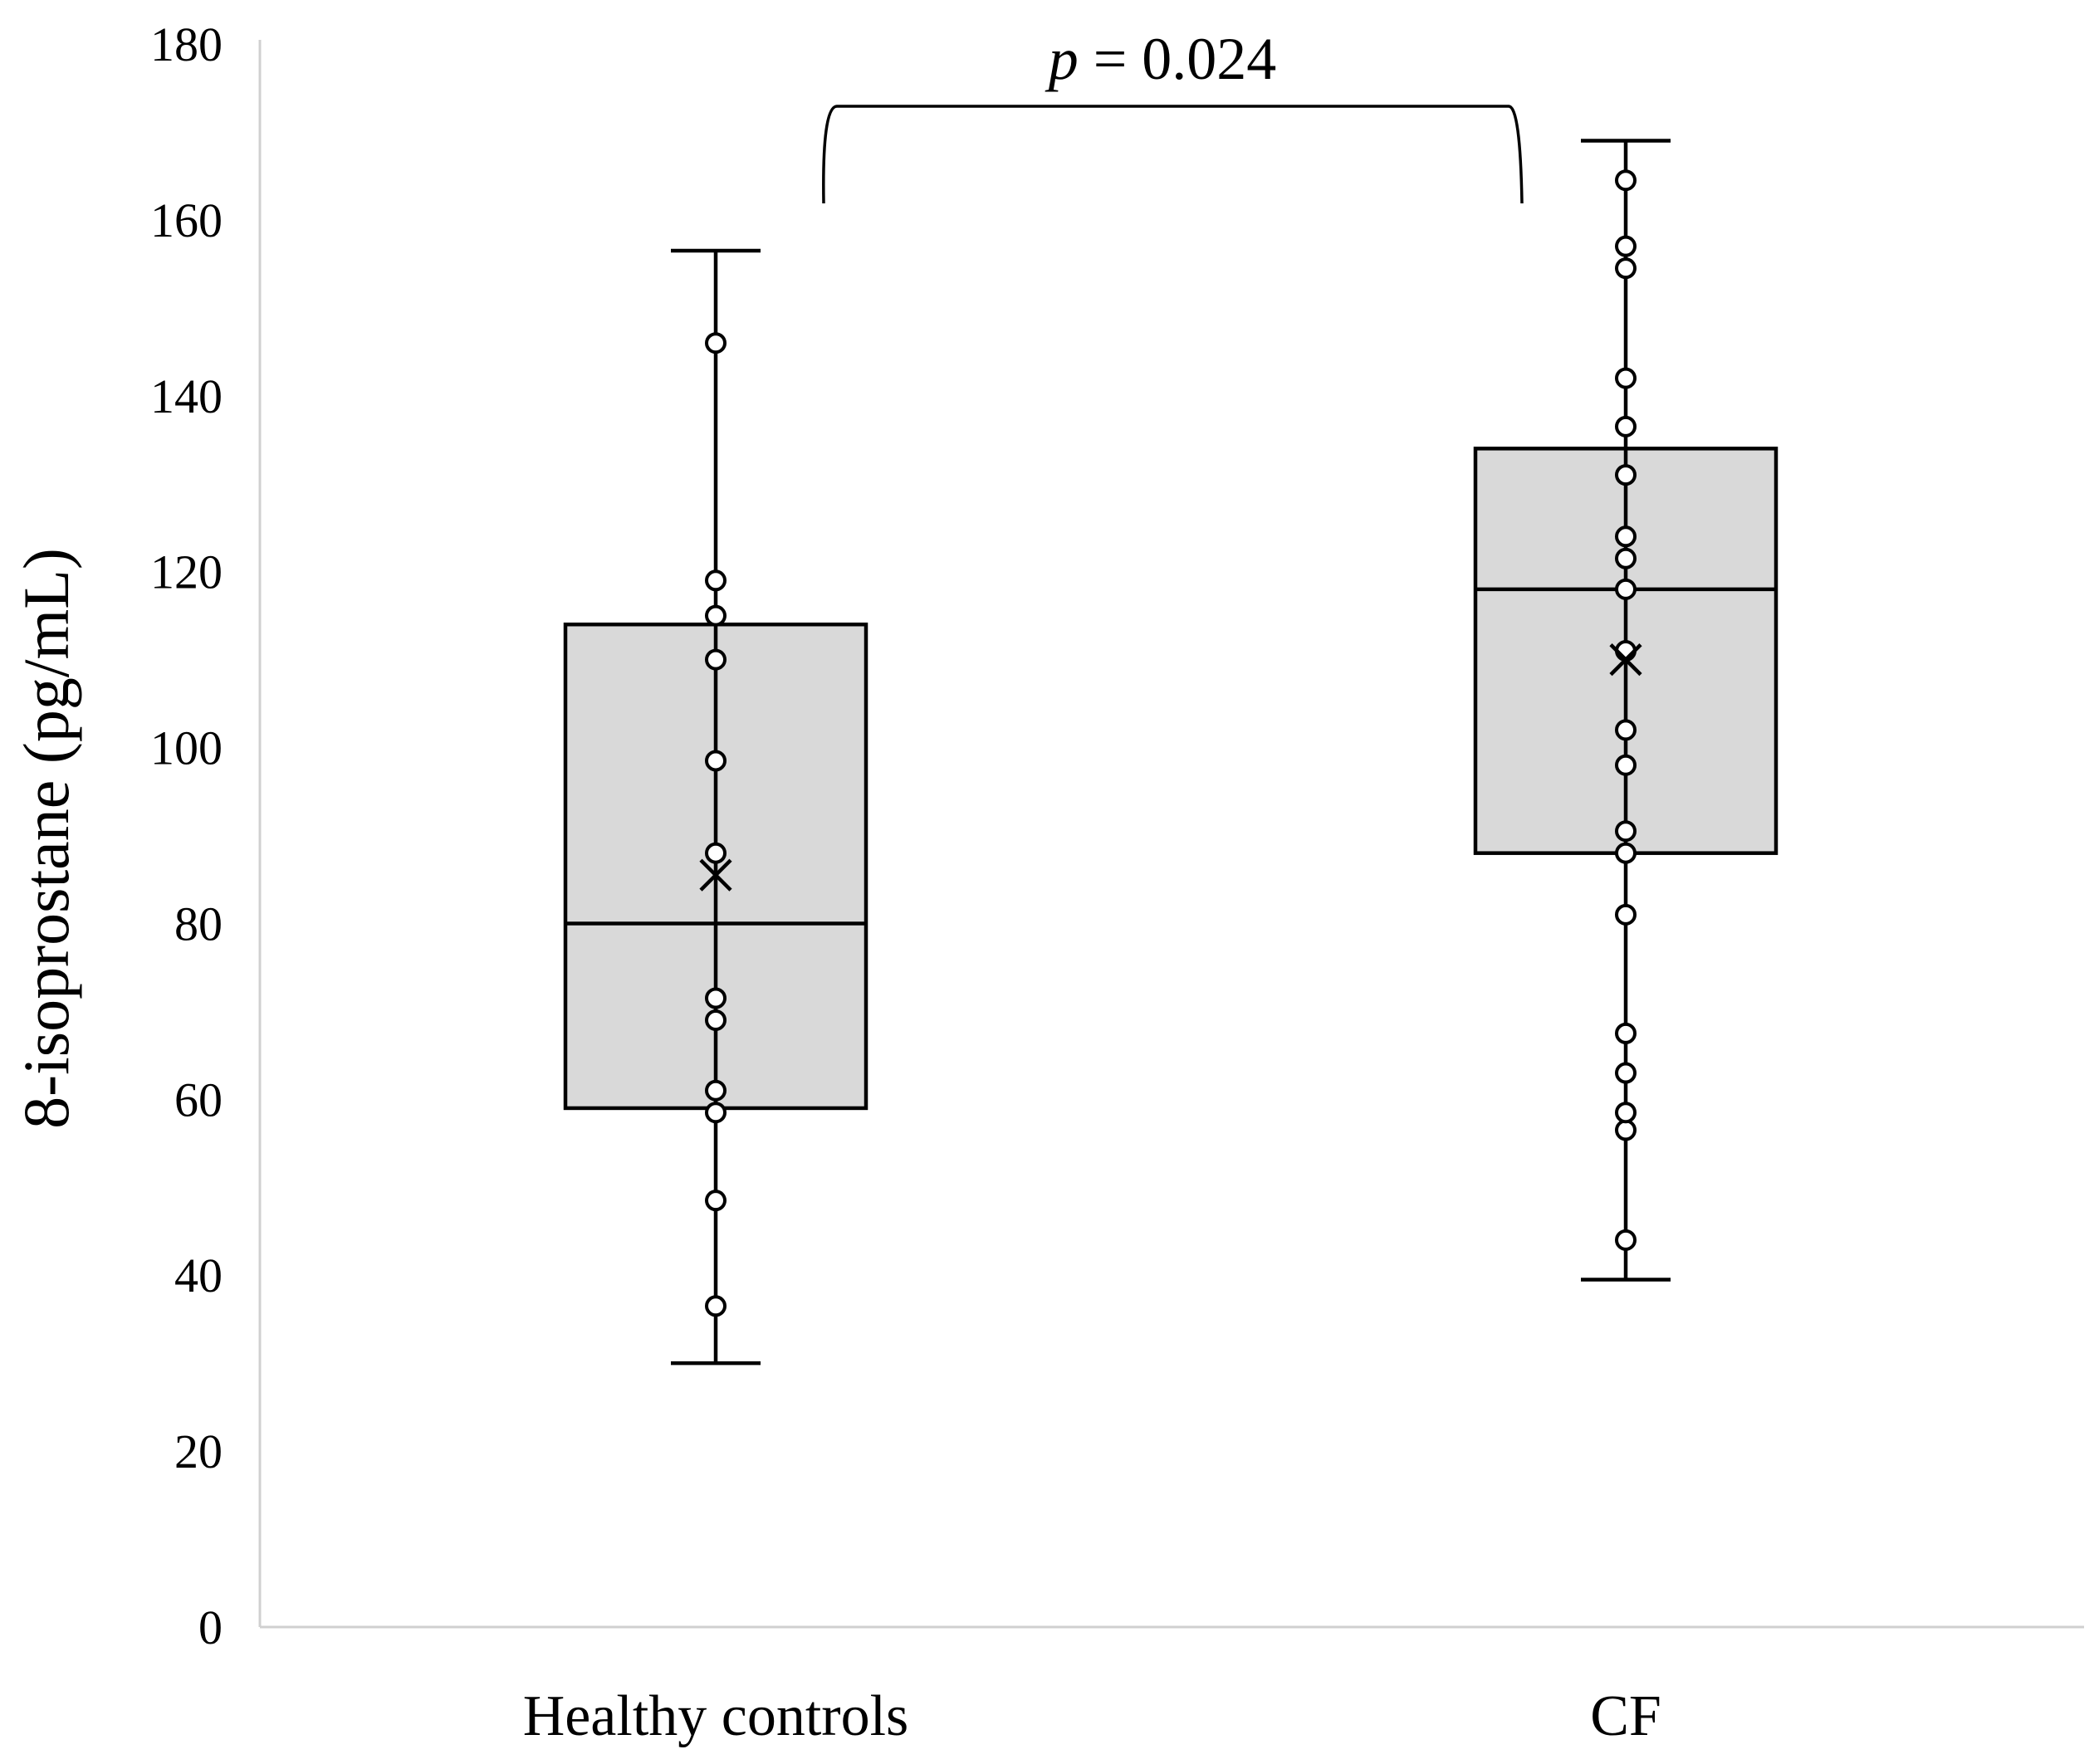 The width and height of the screenshot is (2099, 1764). What do you see at coordinates (1626, 1716) in the screenshot?
I see `x-category-label: CF` at bounding box center [1626, 1716].